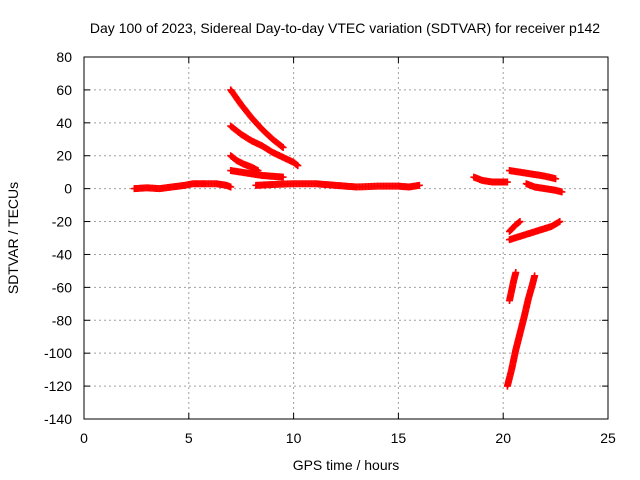  What do you see at coordinates (64, 57) in the screenshot?
I see `y-tick-label: 80` at bounding box center [64, 57].